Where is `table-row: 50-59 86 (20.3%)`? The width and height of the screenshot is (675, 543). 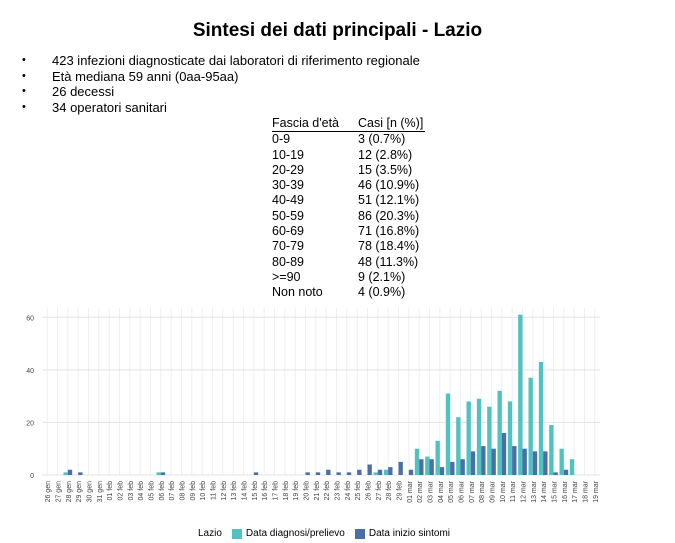
table-row: 50-59 86 (20.3%) is located at coordinates (348, 216).